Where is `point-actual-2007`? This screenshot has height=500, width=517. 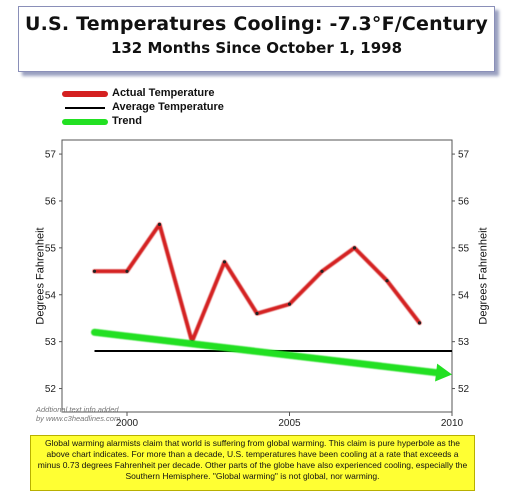
point-actual-2007 is located at coordinates (354, 248).